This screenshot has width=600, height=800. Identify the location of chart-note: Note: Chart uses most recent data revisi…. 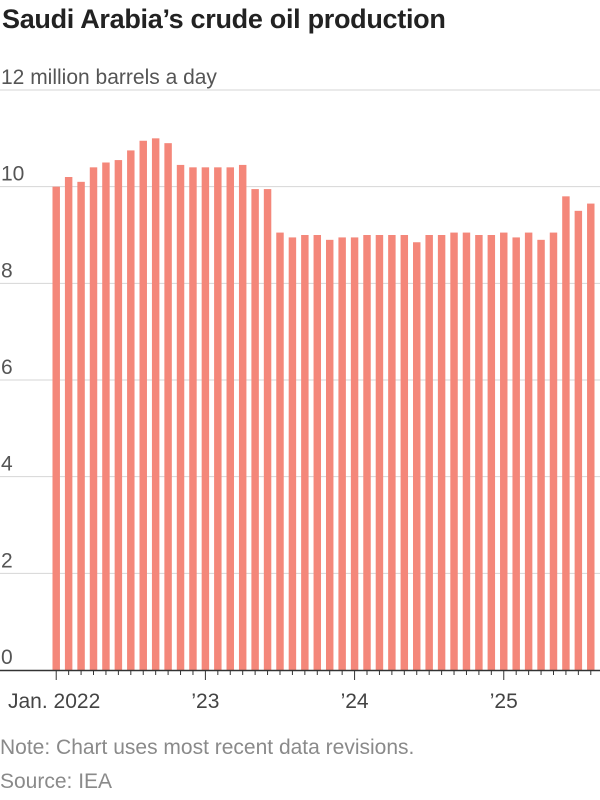
(207, 747).